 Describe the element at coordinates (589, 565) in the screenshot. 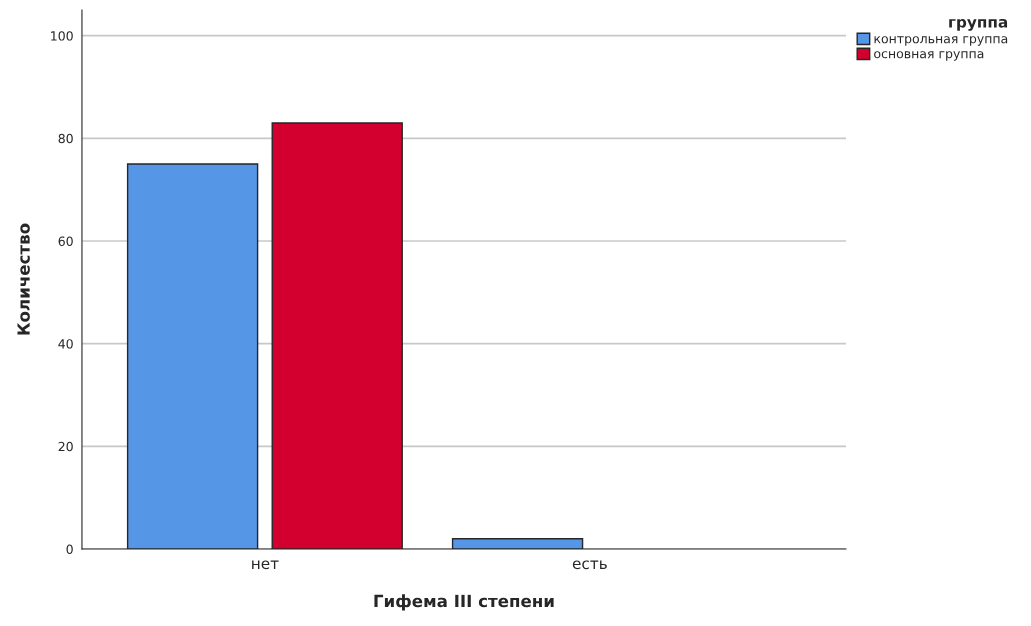

I see `x-tick-label: есть` at that location.